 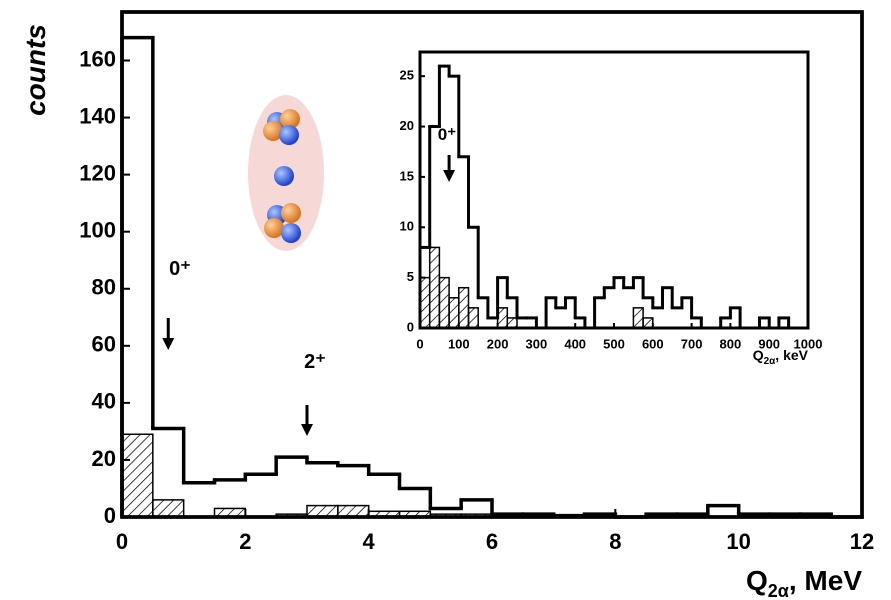 I want to click on x-axis-label: Q2α, MeV, so click(x=804, y=582).